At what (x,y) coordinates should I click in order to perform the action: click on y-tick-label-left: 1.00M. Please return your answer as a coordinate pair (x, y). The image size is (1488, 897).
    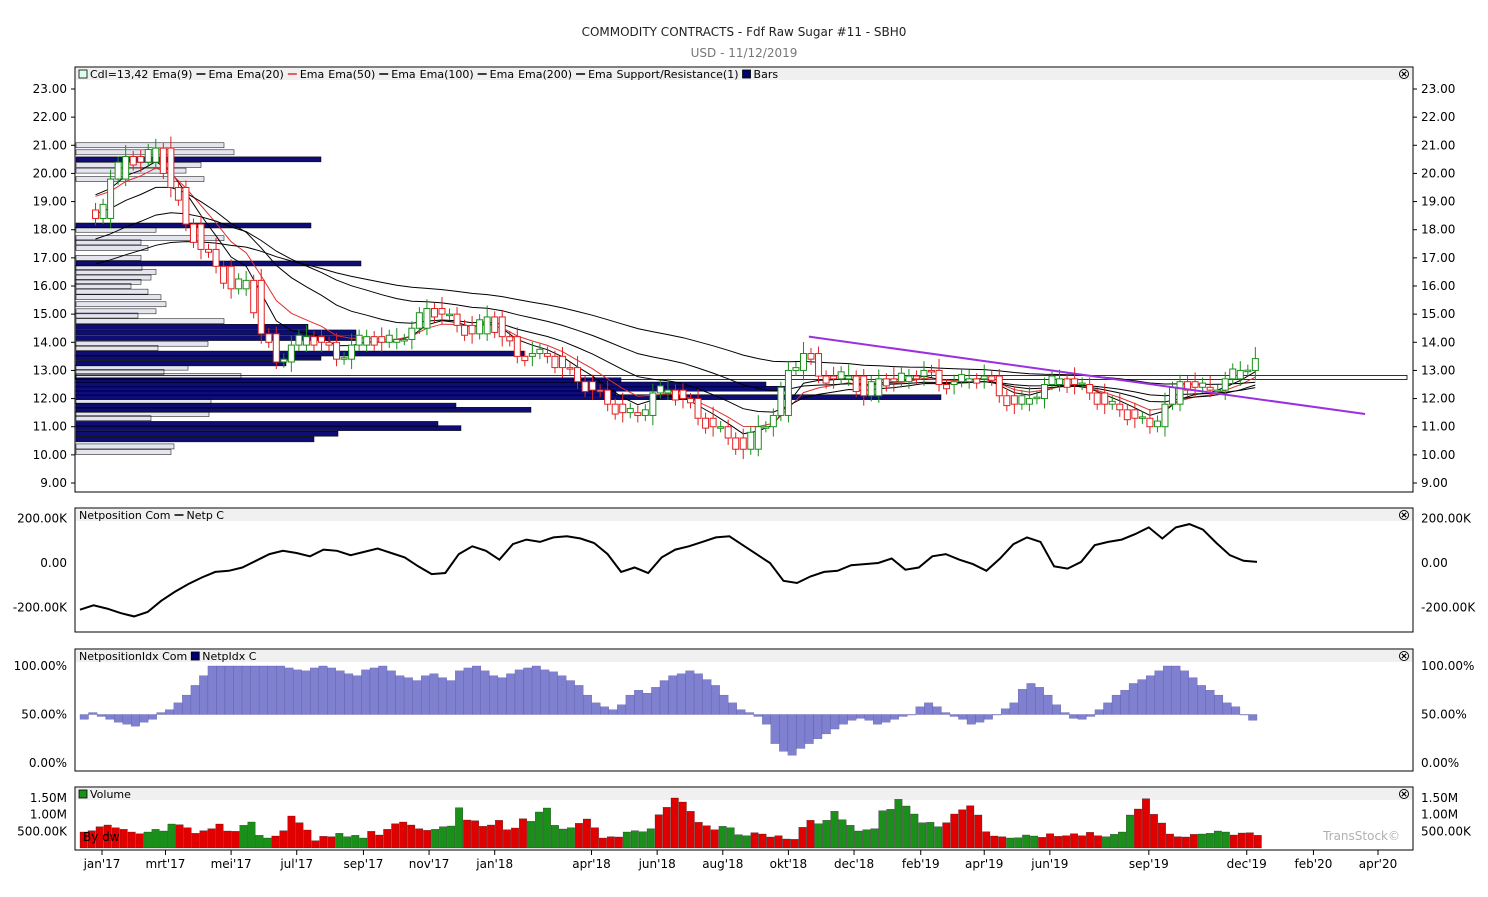
    Looking at the image, I should click on (48, 815).